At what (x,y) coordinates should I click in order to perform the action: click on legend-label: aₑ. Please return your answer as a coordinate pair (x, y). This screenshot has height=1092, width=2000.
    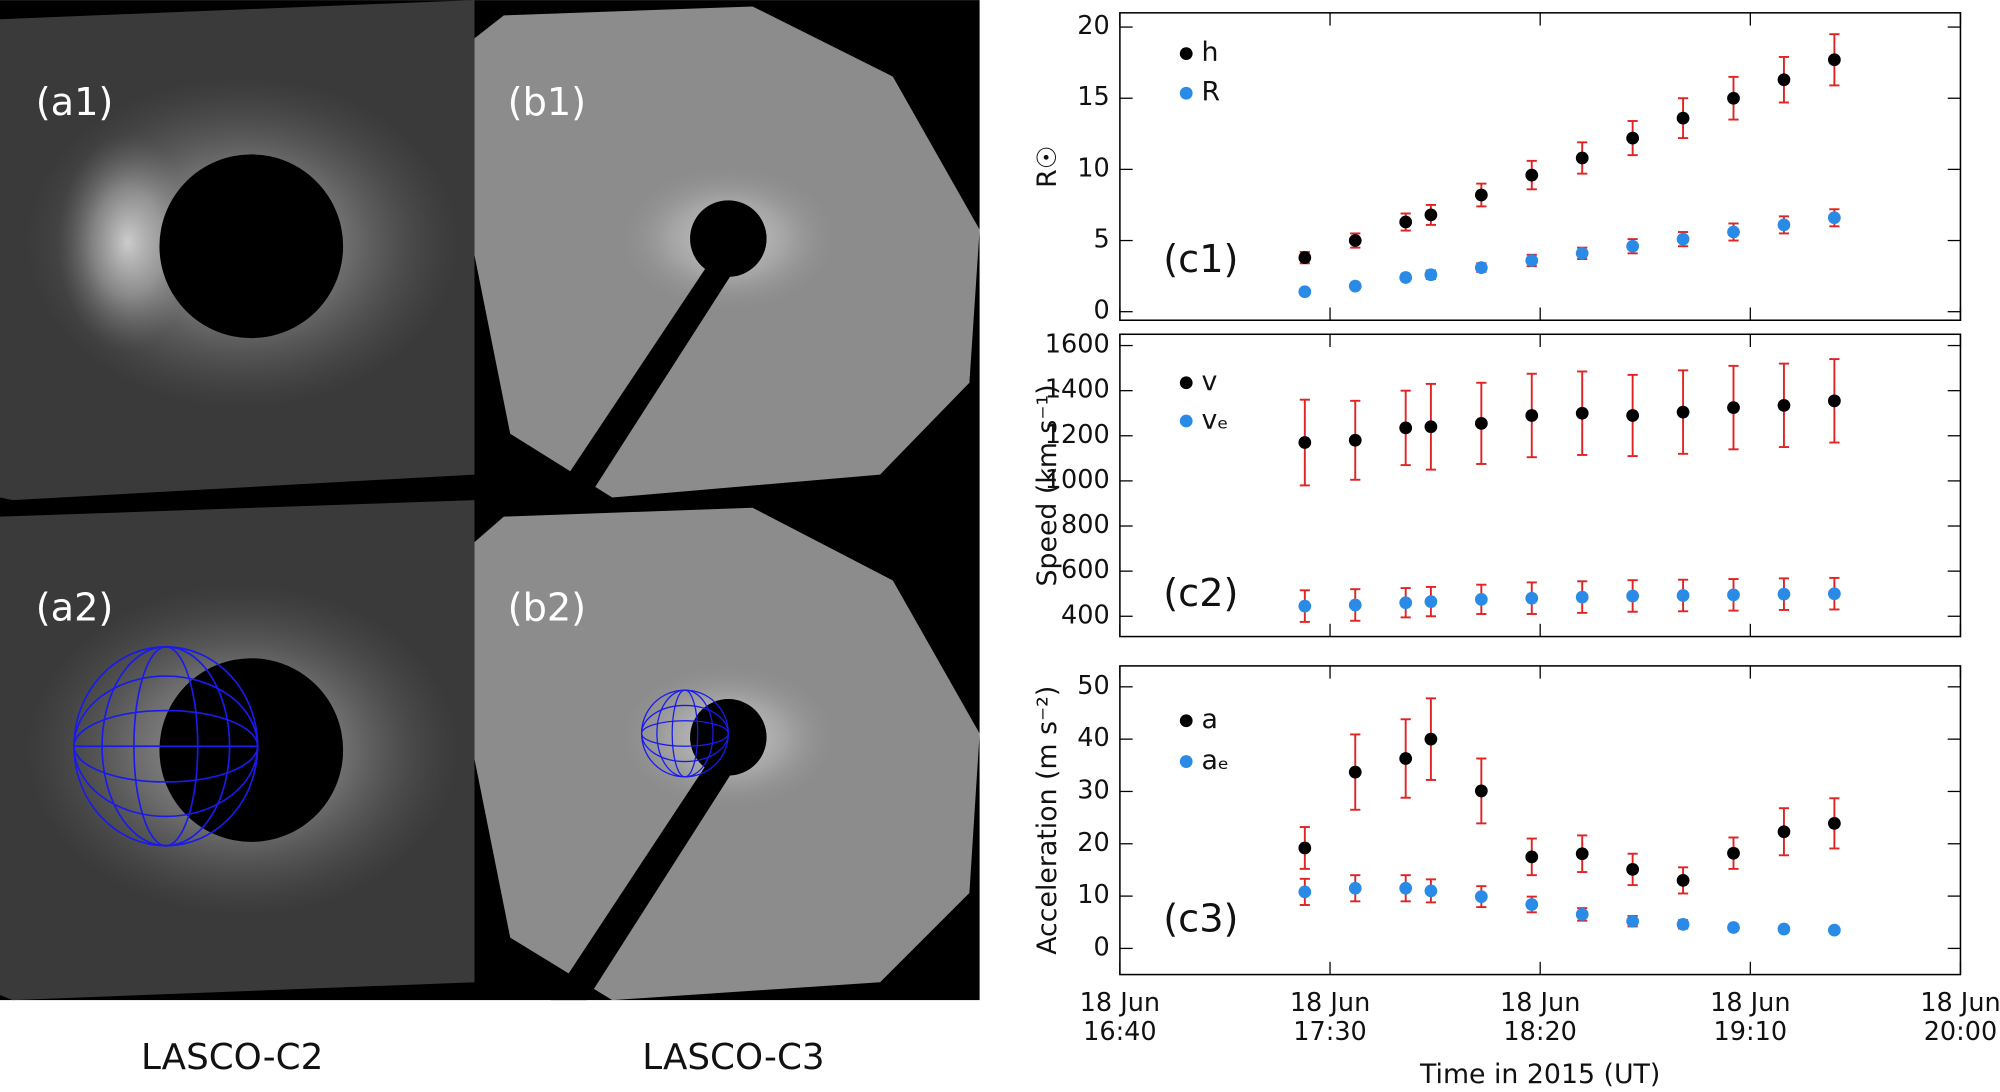
    Looking at the image, I should click on (1216, 760).